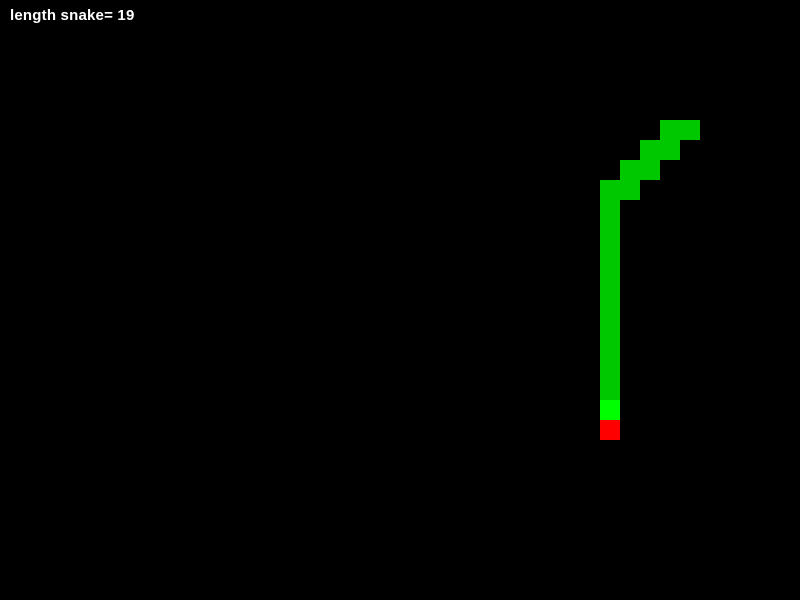 The height and width of the screenshot is (600, 800). What do you see at coordinates (610, 410) in the screenshot?
I see `snake-head` at bounding box center [610, 410].